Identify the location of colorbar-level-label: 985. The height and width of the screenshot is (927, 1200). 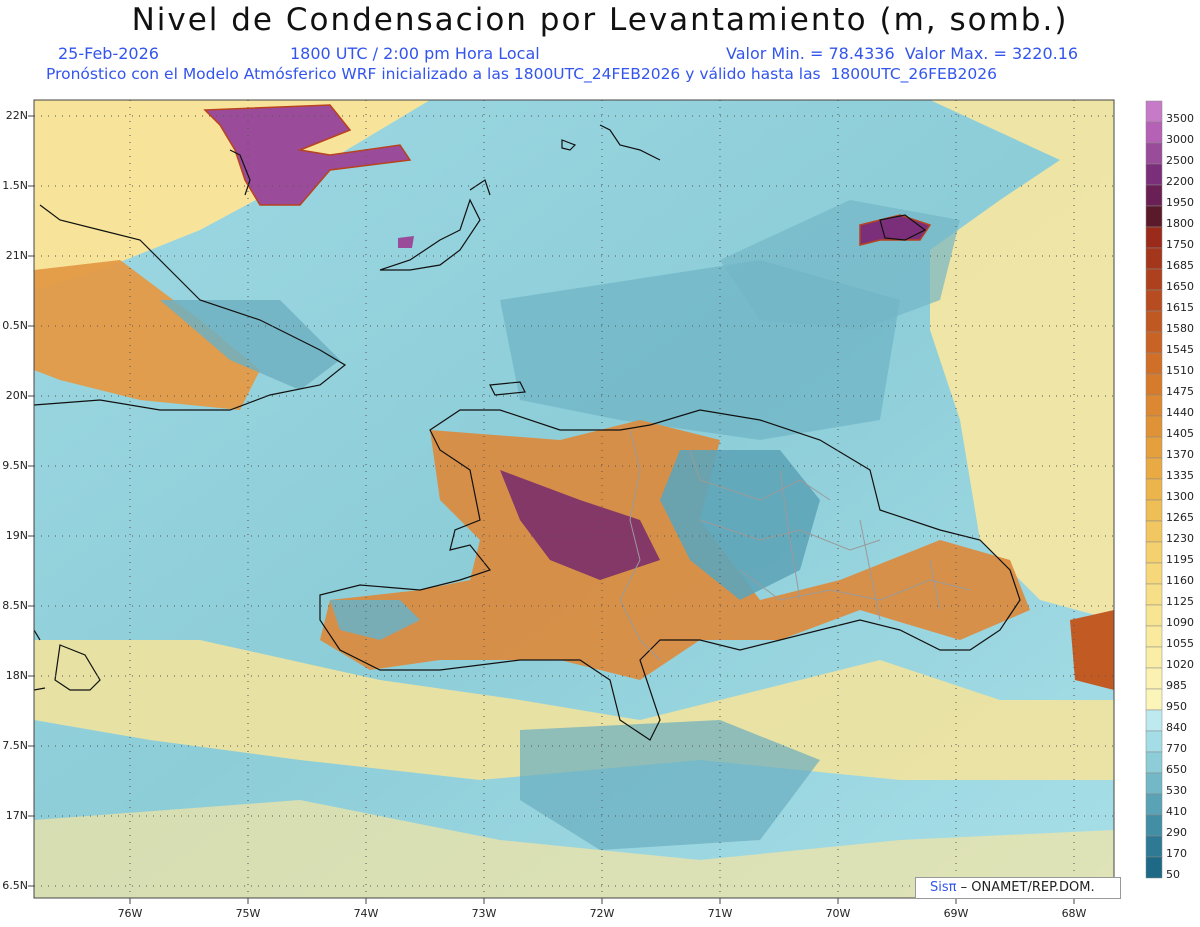
(1176, 685).